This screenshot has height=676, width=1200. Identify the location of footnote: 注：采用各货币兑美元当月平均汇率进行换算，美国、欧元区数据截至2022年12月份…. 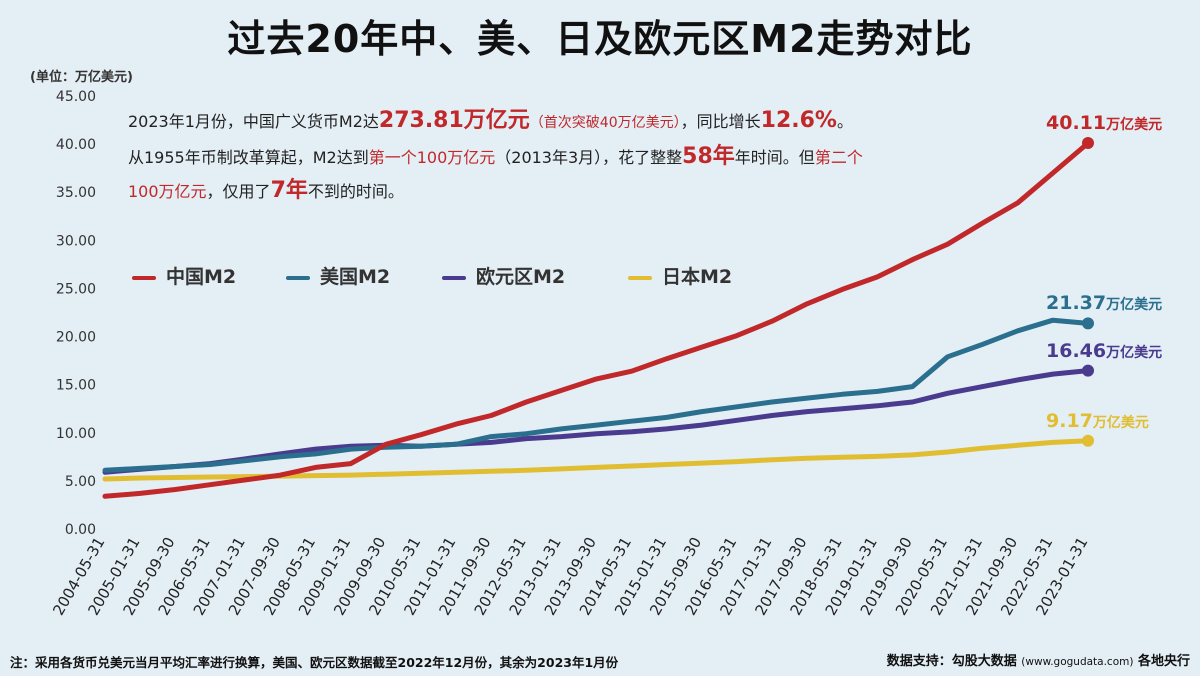
(314, 662).